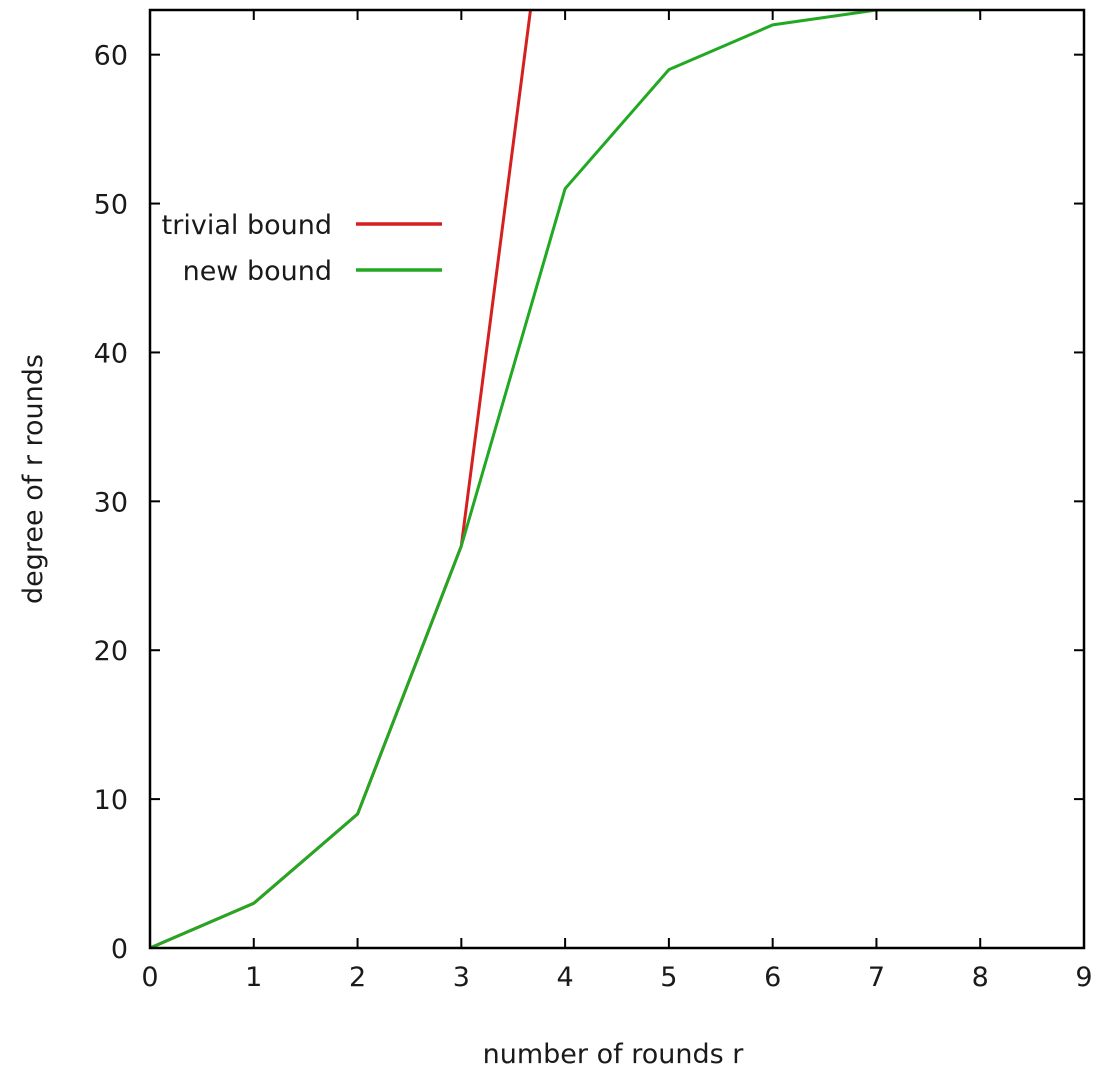  I want to click on y-tick-label: 10, so click(111, 800).